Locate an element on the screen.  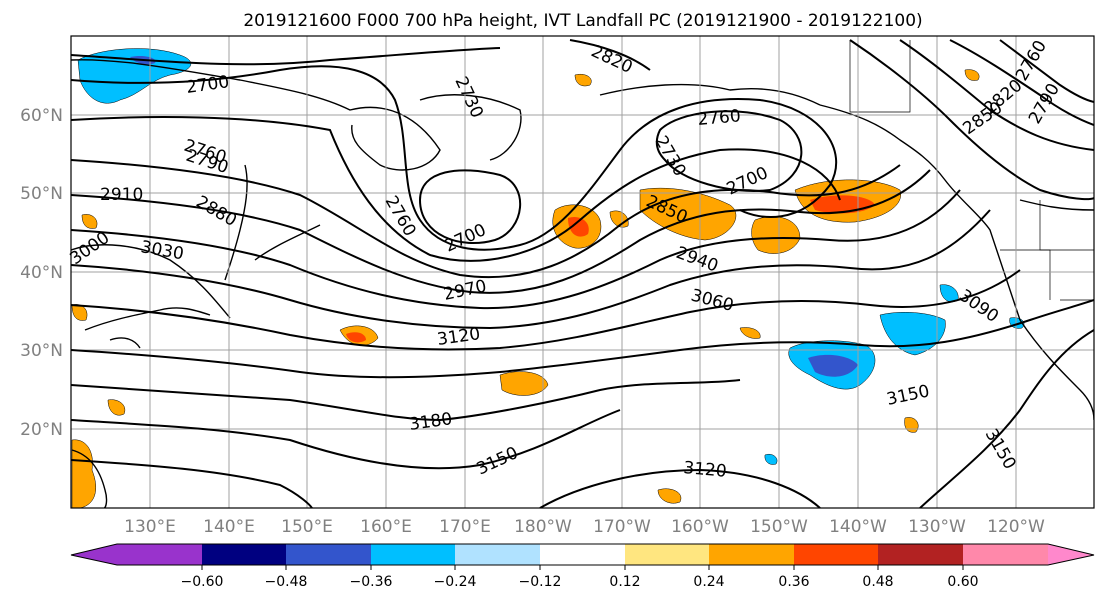
contour-label: 3120 is located at coordinates (705, 470).